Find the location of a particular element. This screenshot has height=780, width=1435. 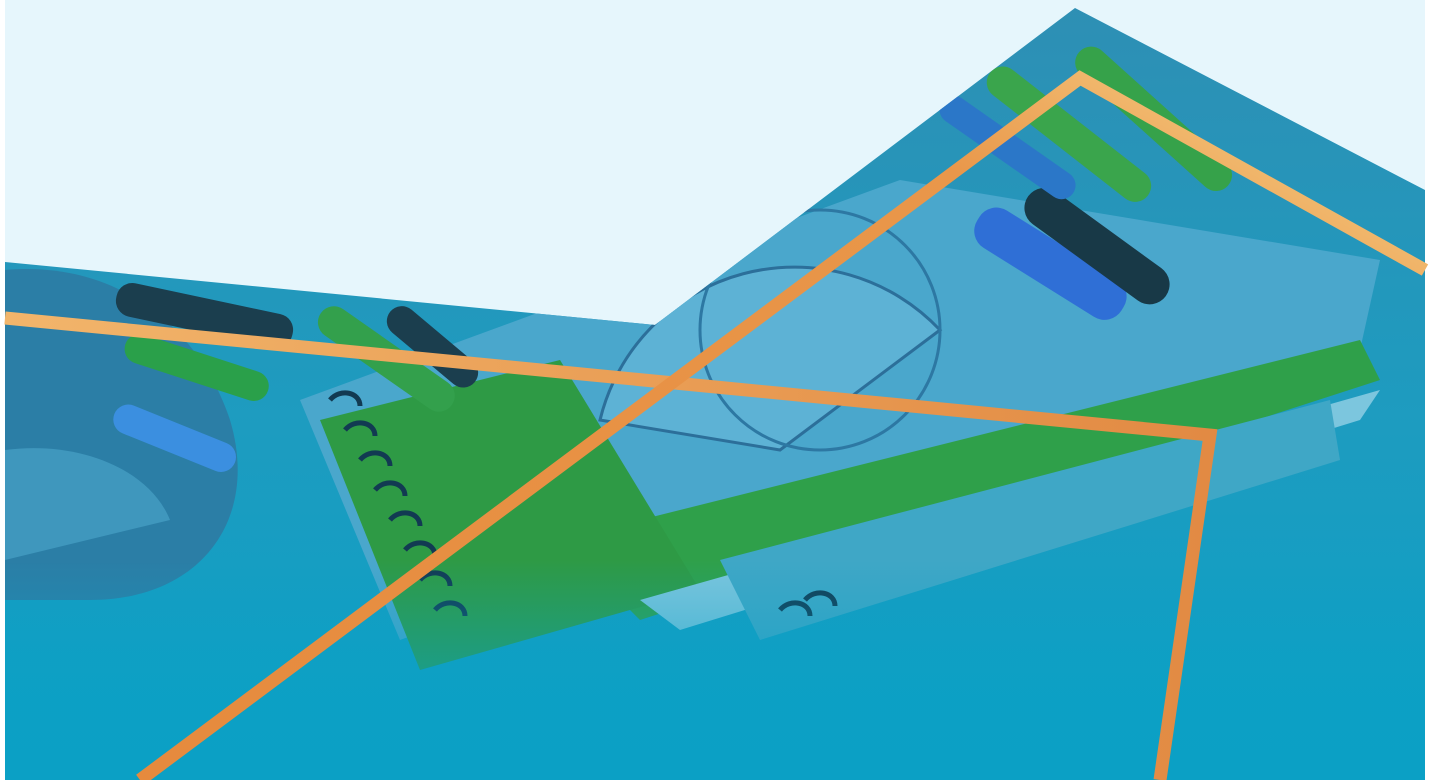

bag-highlight is located at coordinates (87, 504).